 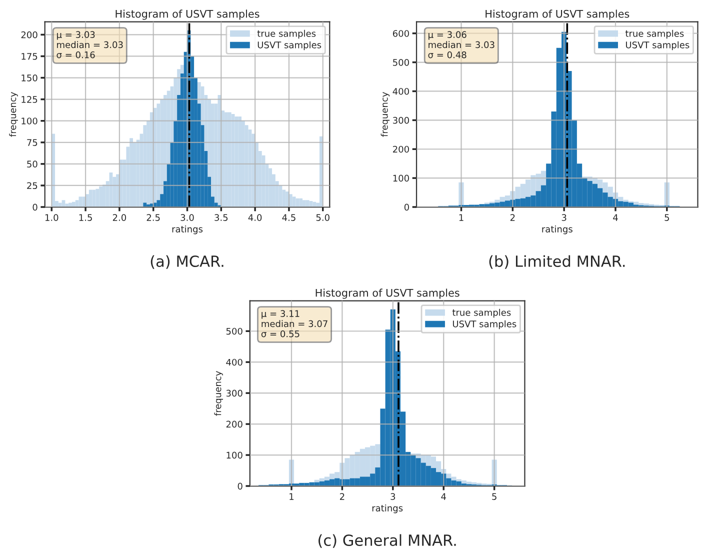 I want to click on text: (a) MCAR., so click(x=187, y=262).